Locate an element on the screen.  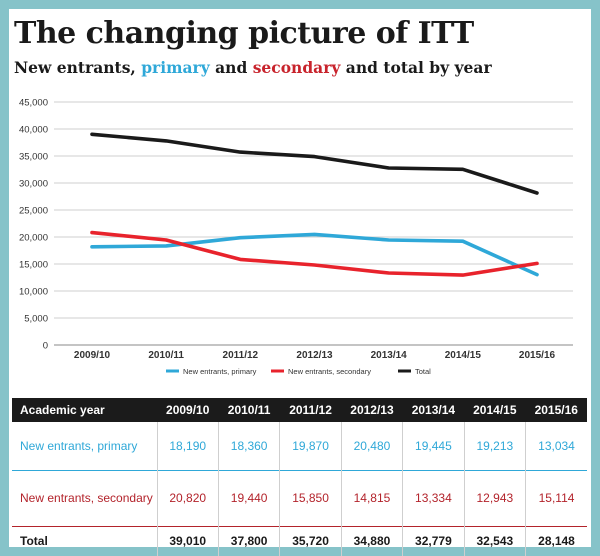
x-tick-label: 2015/16 is located at coordinates (537, 355).